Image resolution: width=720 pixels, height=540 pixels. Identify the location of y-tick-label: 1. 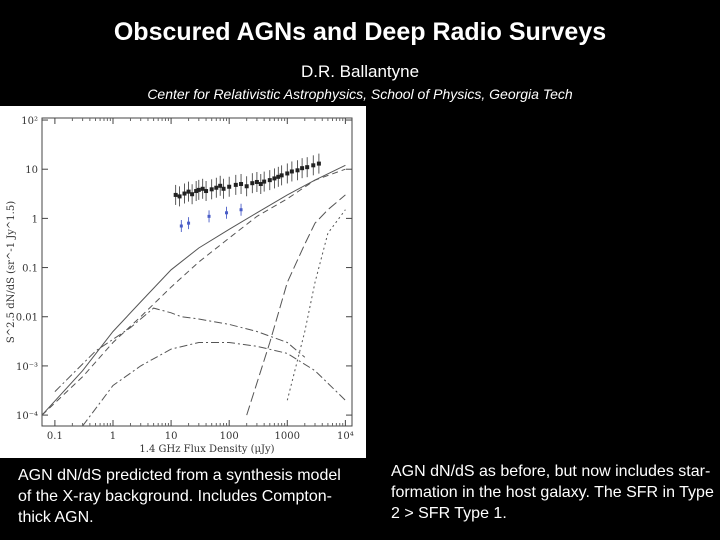
(35, 219).